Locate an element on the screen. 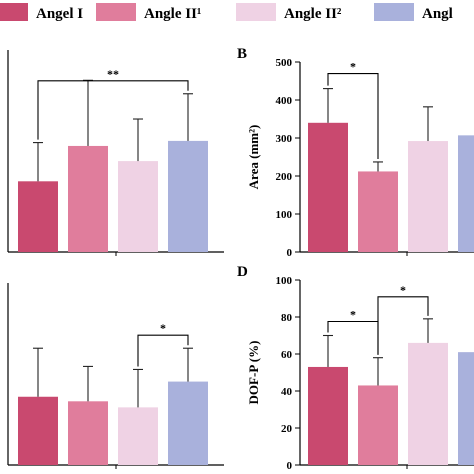 The width and height of the screenshot is (474, 474). y-tick-label: 20 is located at coordinates (287, 429).